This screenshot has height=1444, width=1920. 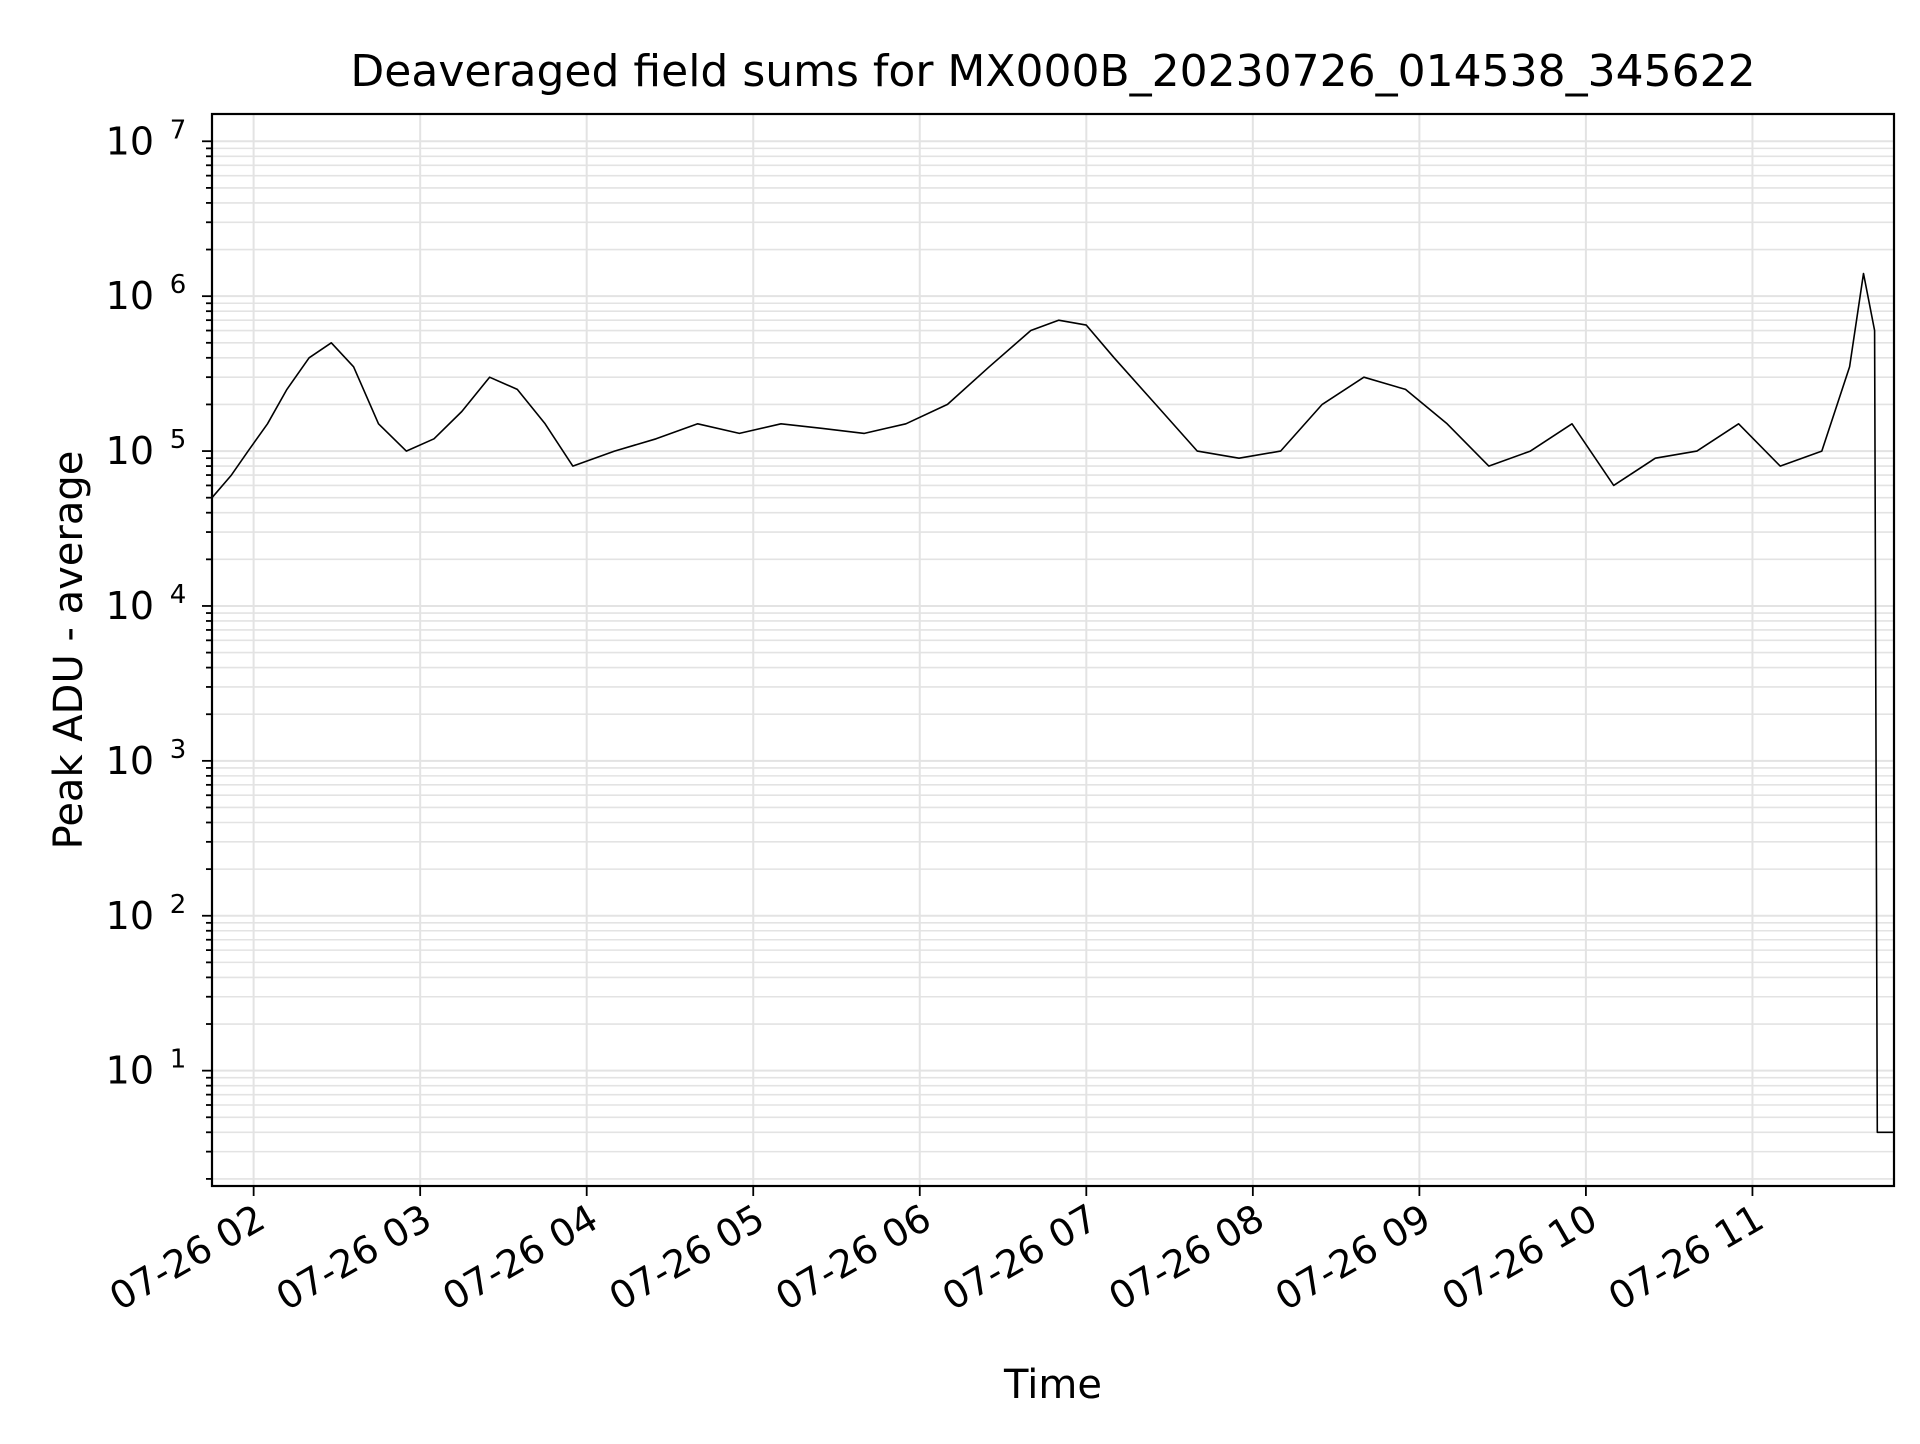 What do you see at coordinates (178, 595) in the screenshot?
I see `y-tick-exponent: 4` at bounding box center [178, 595].